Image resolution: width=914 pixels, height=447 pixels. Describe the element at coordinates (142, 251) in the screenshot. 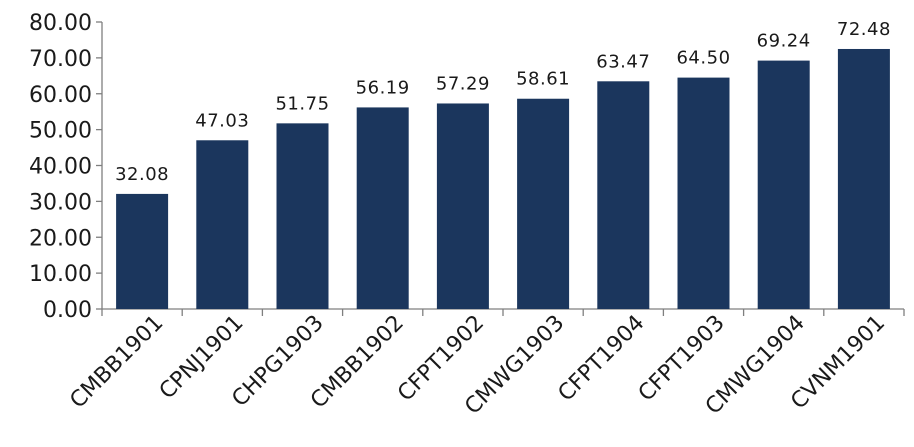

I see `bar-cmbb1901` at that location.